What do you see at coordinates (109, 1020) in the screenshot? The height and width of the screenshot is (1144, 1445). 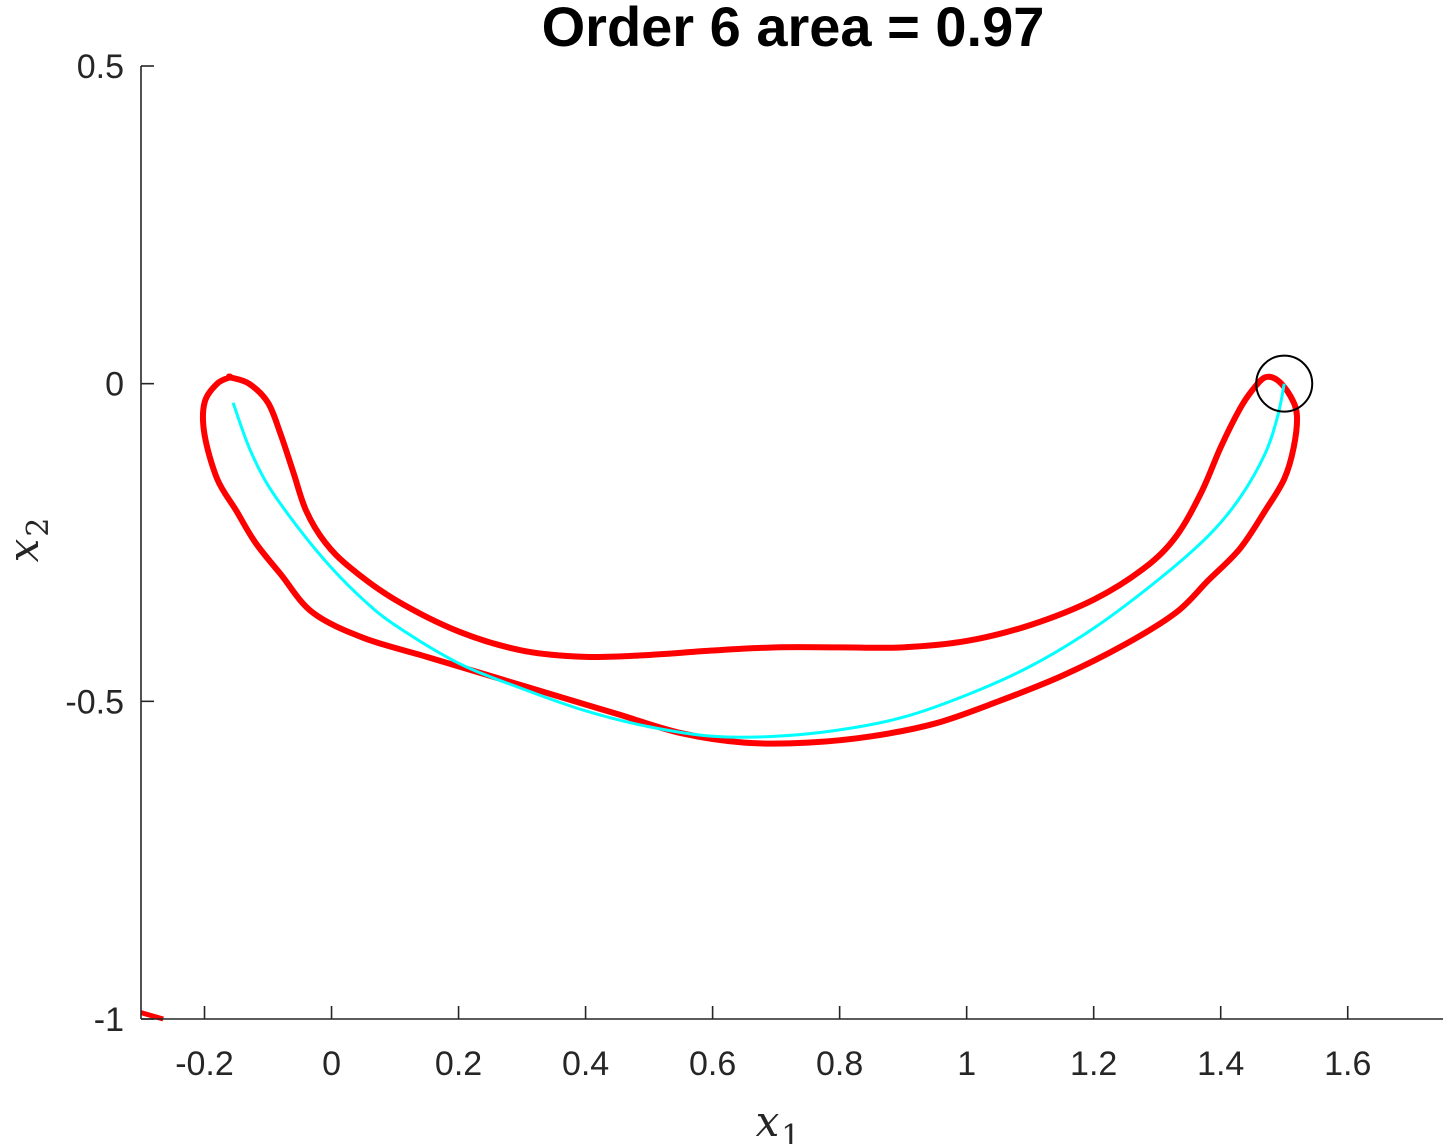 I see `y-tick-label: -1` at bounding box center [109, 1020].